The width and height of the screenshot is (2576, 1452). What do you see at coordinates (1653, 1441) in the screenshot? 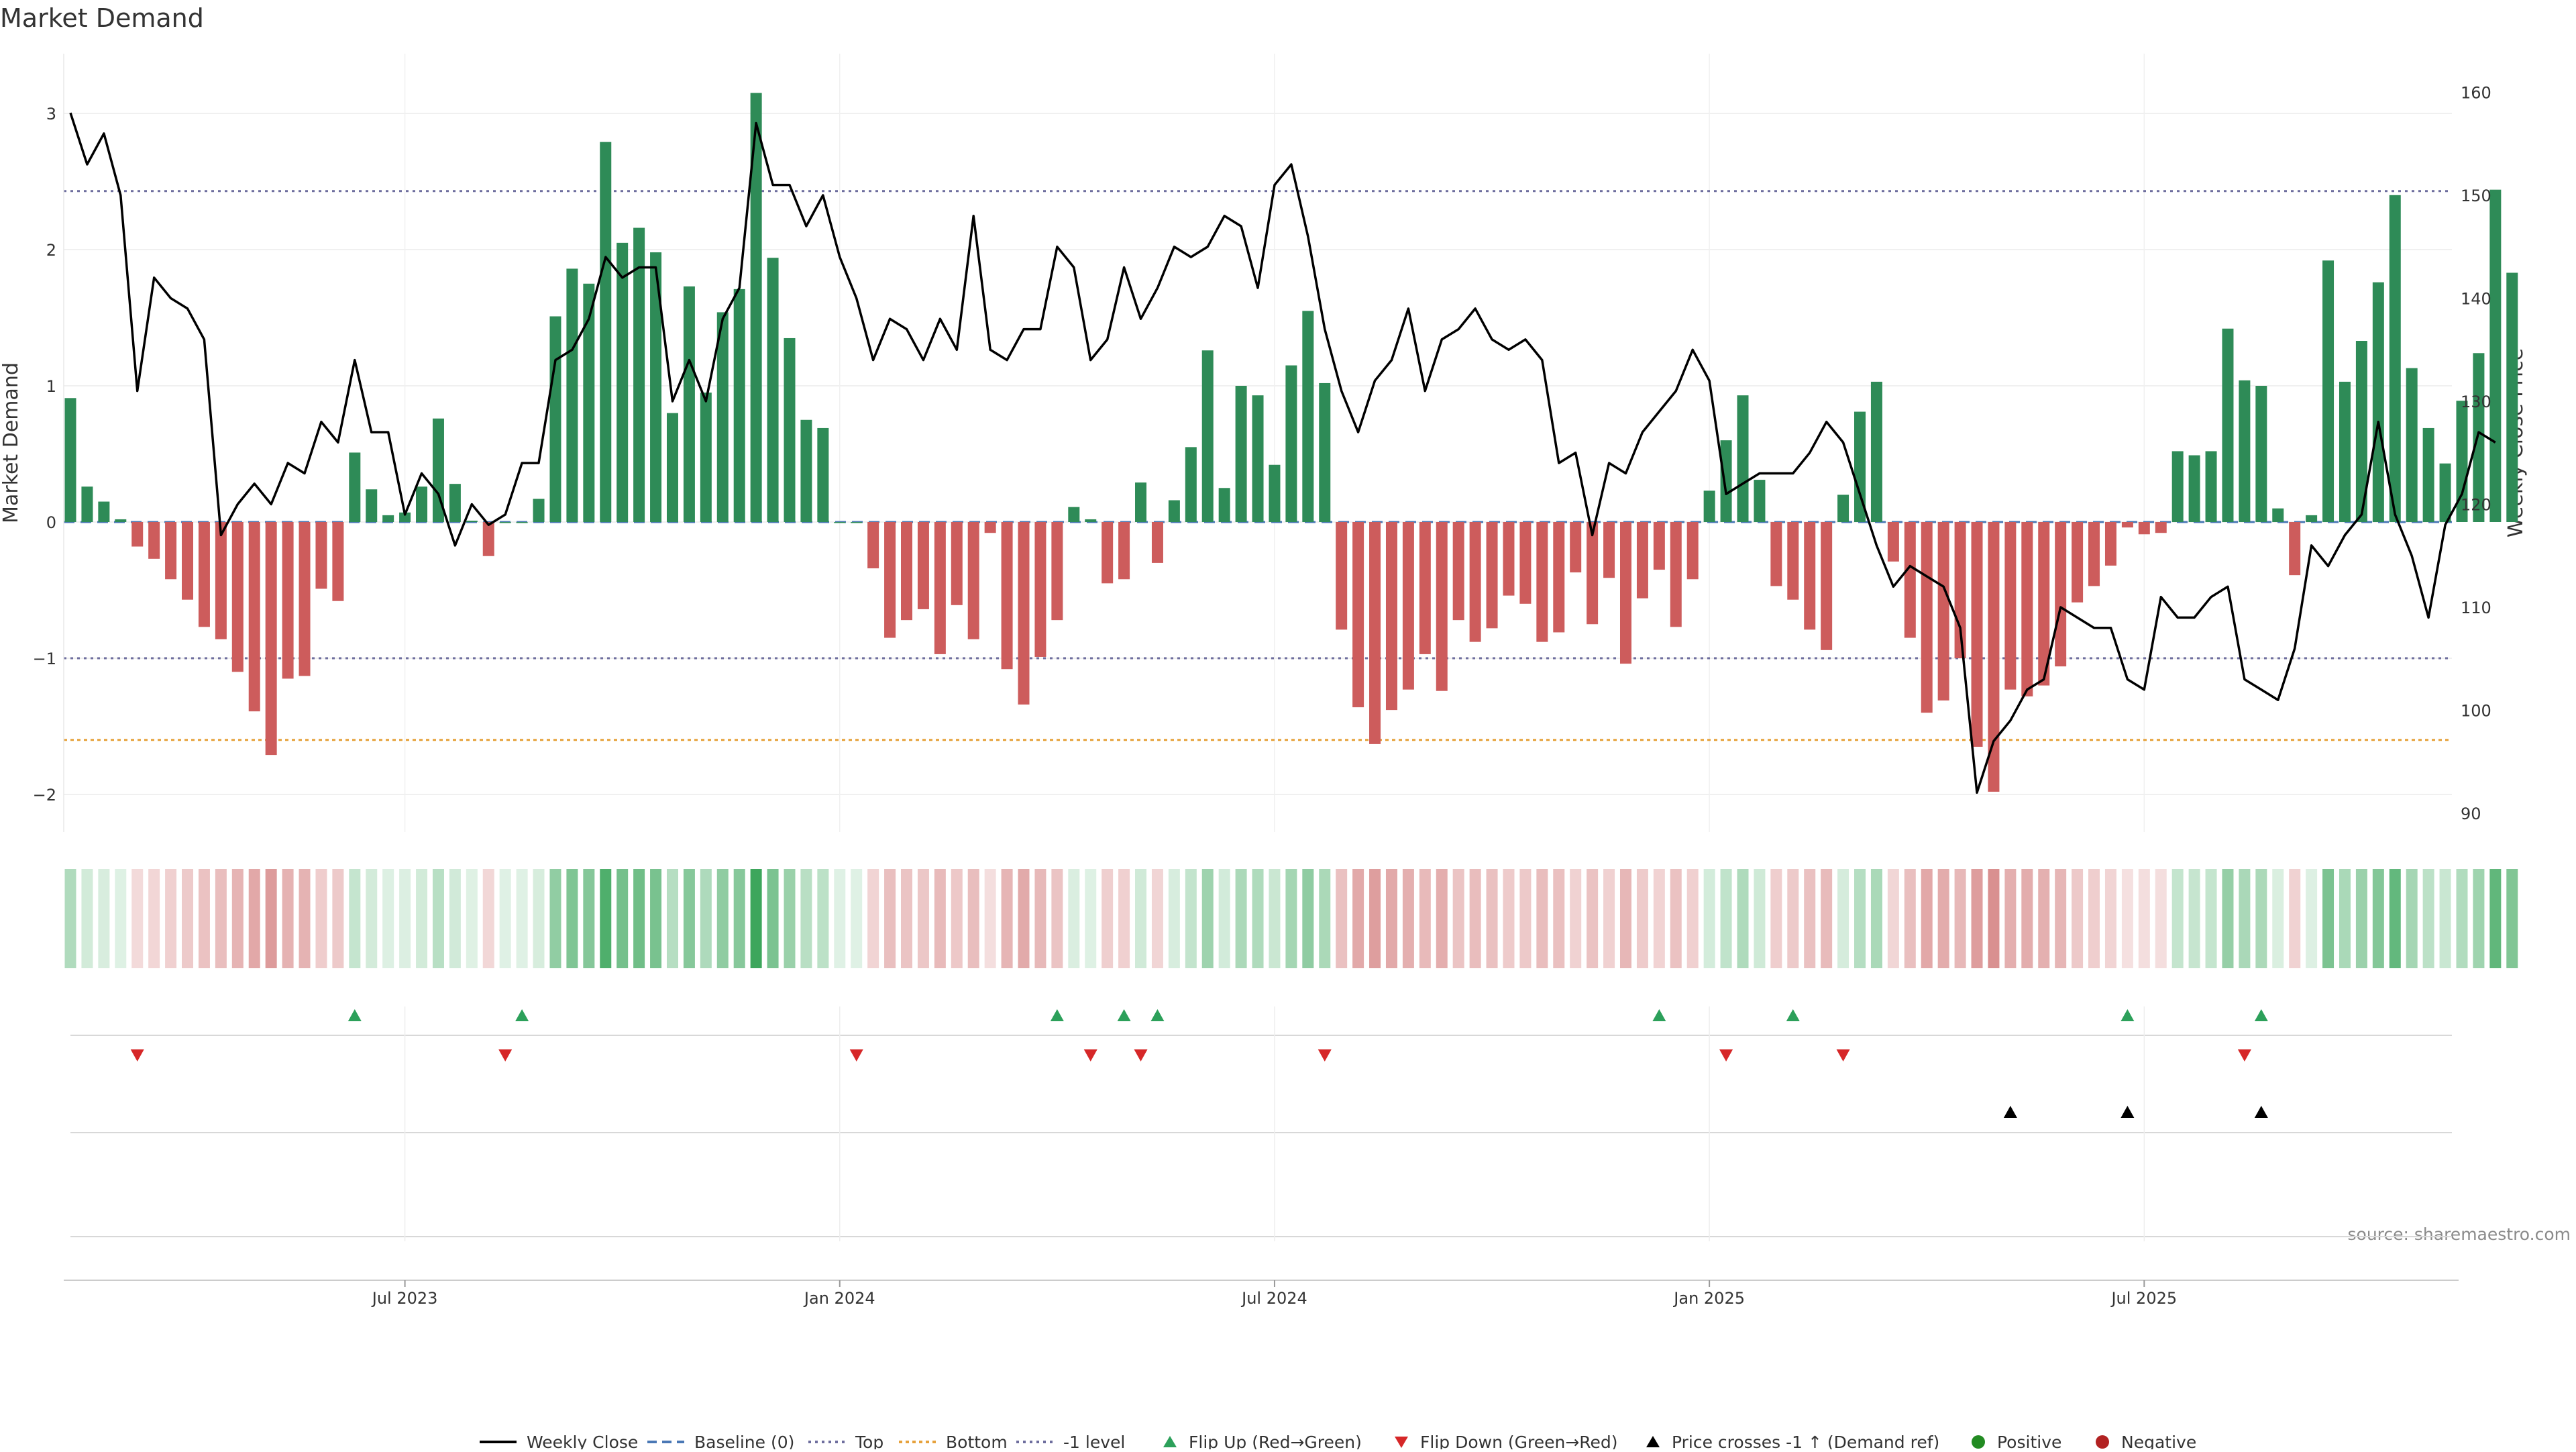
I see `legend-item-7-swatch` at bounding box center [1653, 1441].